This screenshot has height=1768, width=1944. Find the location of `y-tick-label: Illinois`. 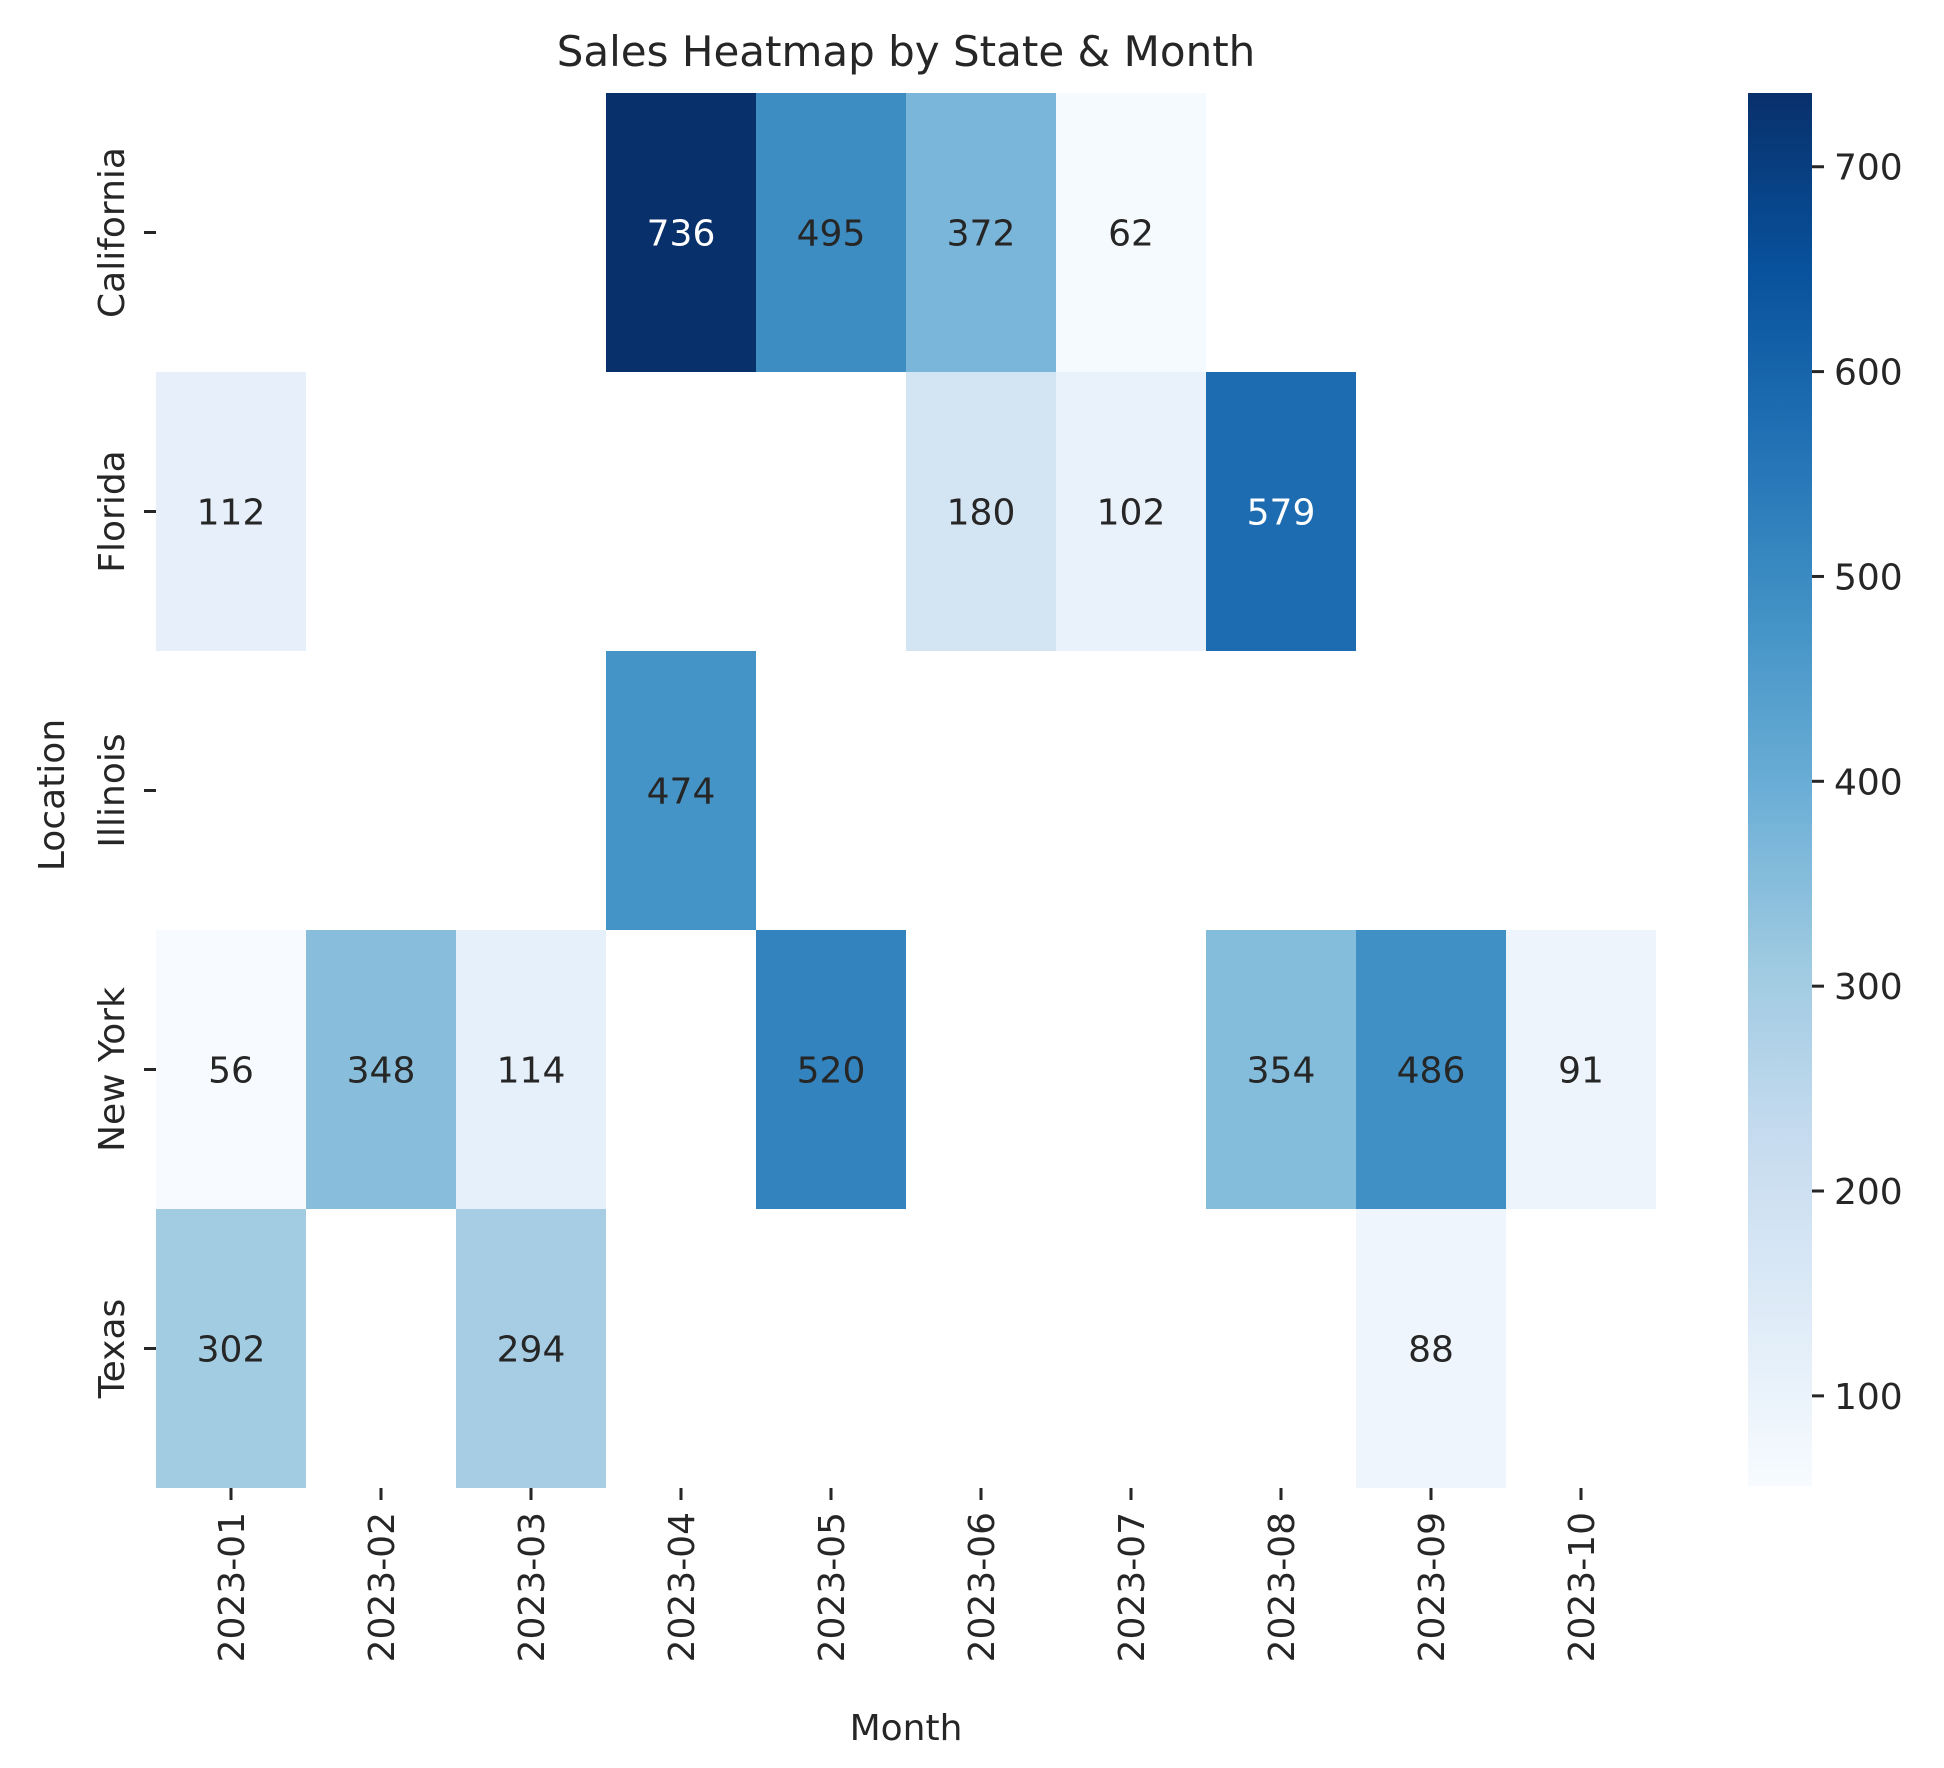

y-tick-label: Illinois is located at coordinates (112, 790).